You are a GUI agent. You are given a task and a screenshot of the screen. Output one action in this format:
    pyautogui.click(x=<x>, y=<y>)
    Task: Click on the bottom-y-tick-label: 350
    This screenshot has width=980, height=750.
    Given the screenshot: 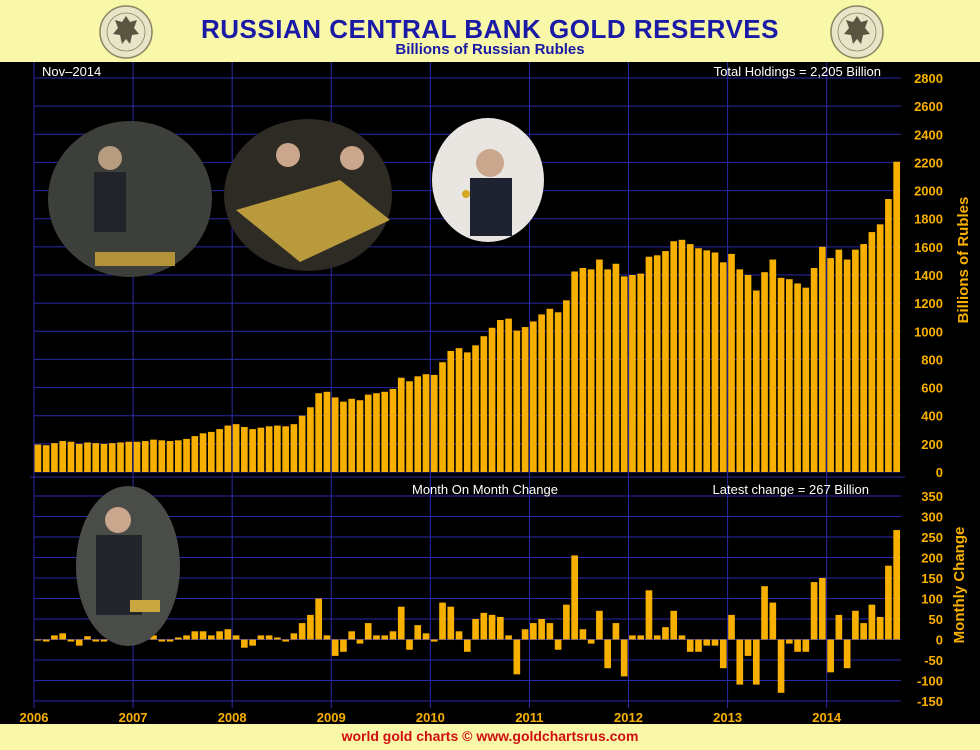 What is the action you would take?
    pyautogui.click(x=932, y=496)
    